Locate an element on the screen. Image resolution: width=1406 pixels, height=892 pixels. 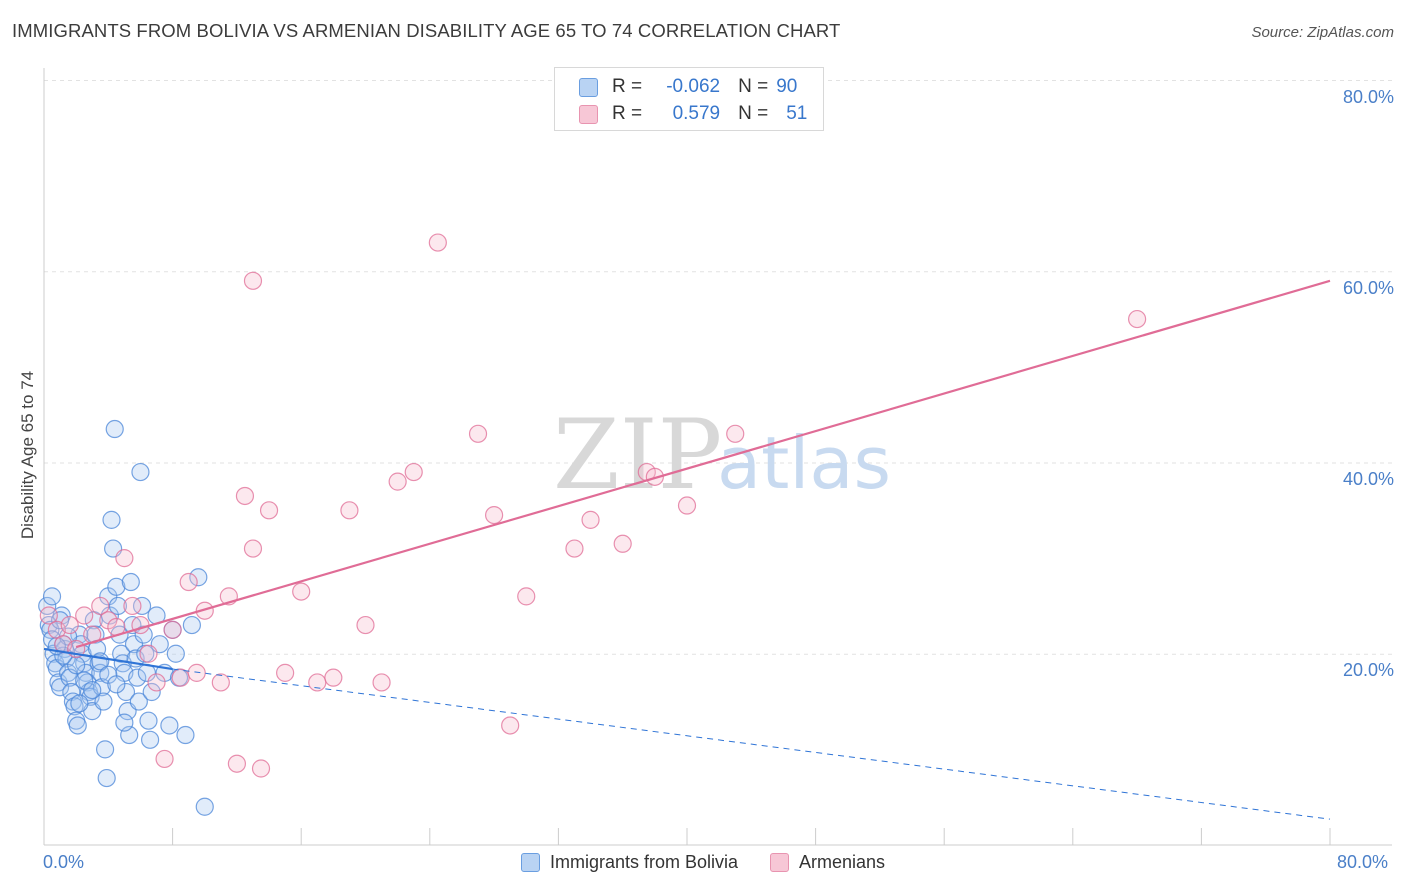
legend-item-bolivia: Immigrants from Bolivia is located at coordinates (629, 862).